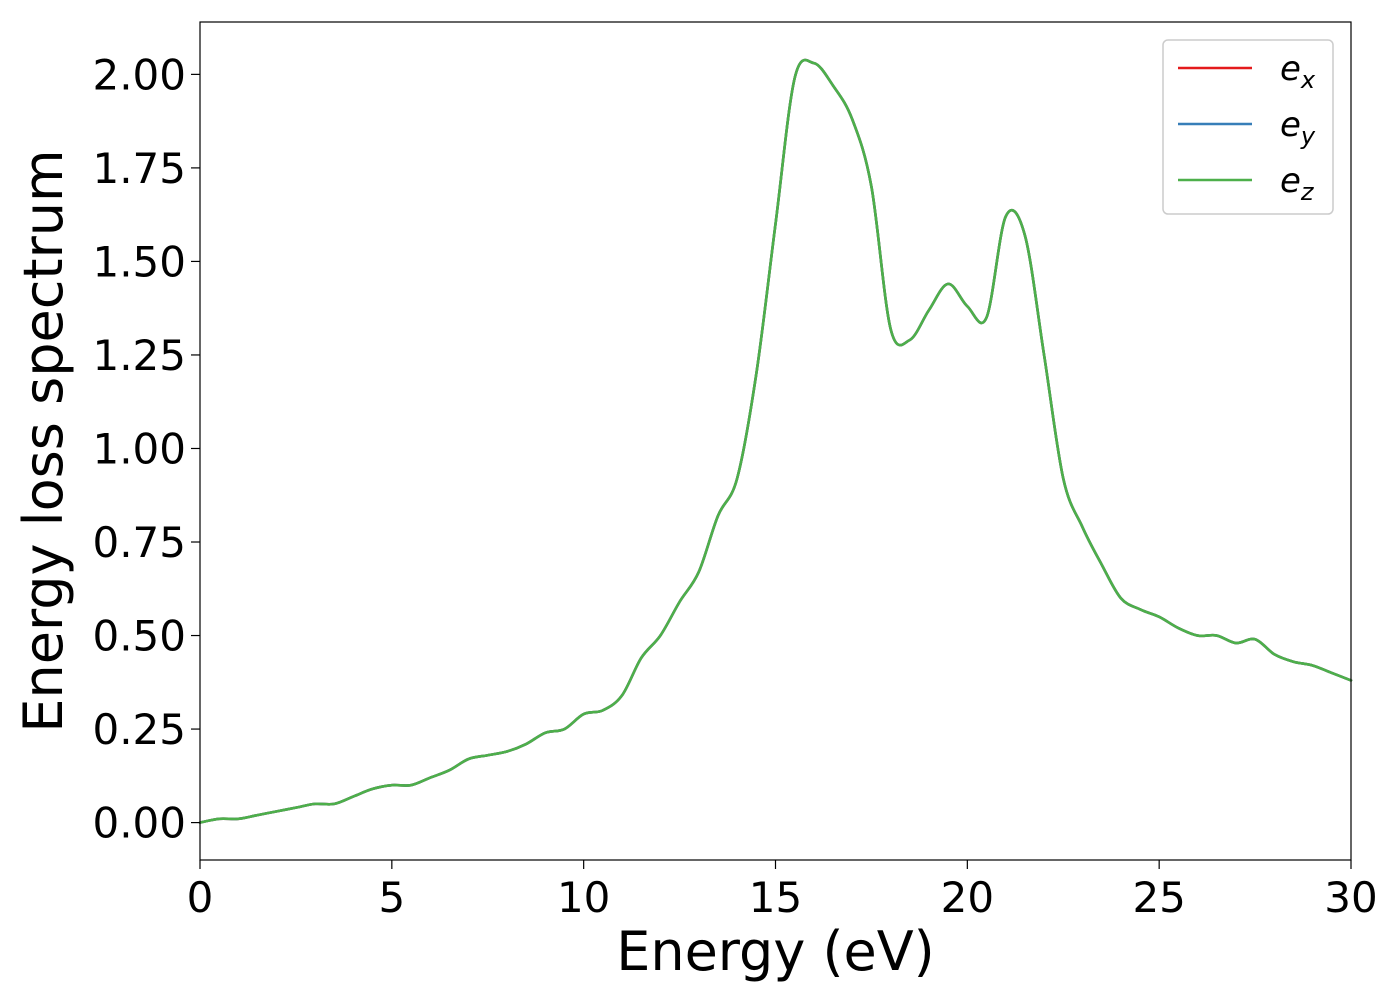 The width and height of the screenshot is (1400, 1000). What do you see at coordinates (1248, 127) in the screenshot?
I see `legend-box` at bounding box center [1248, 127].